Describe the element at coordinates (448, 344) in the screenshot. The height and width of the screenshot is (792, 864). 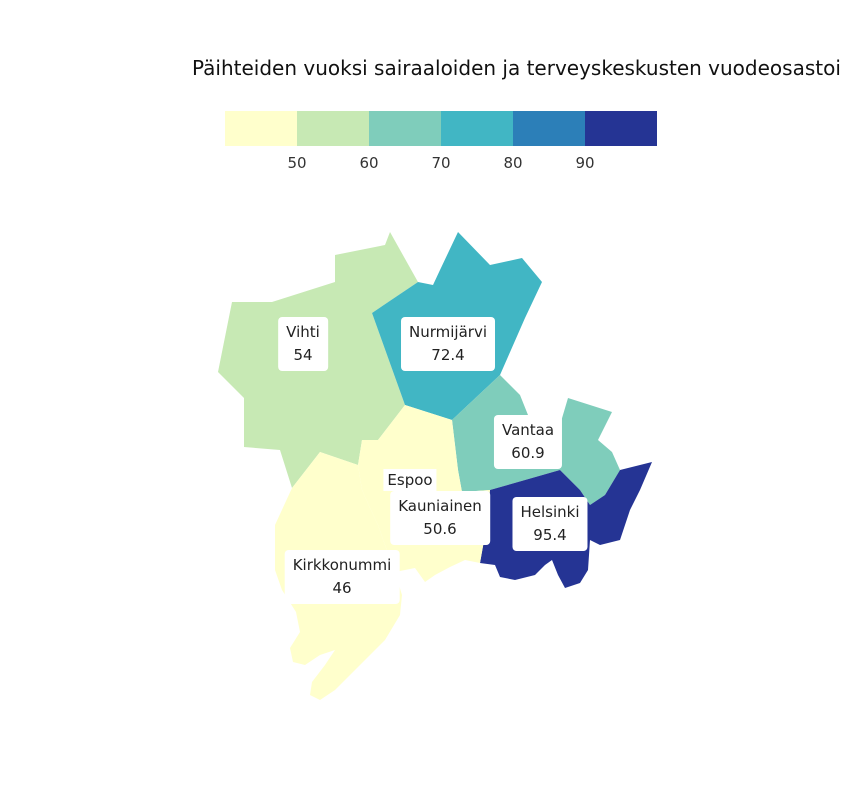
I see `label-nurmijarvi: Nurmijärvi 72.4` at that location.